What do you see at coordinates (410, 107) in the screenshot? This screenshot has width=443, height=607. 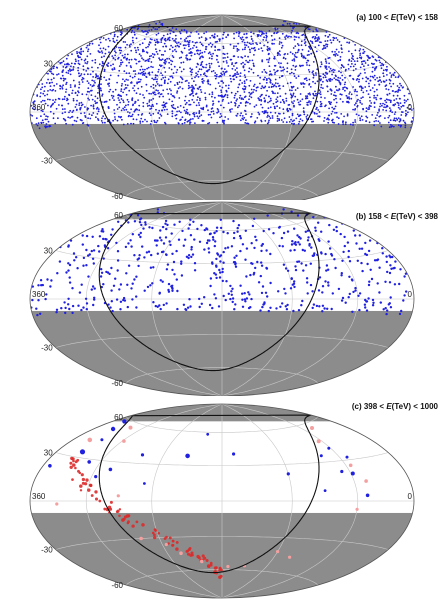 I see `longitude-label-right: 0` at bounding box center [410, 107].